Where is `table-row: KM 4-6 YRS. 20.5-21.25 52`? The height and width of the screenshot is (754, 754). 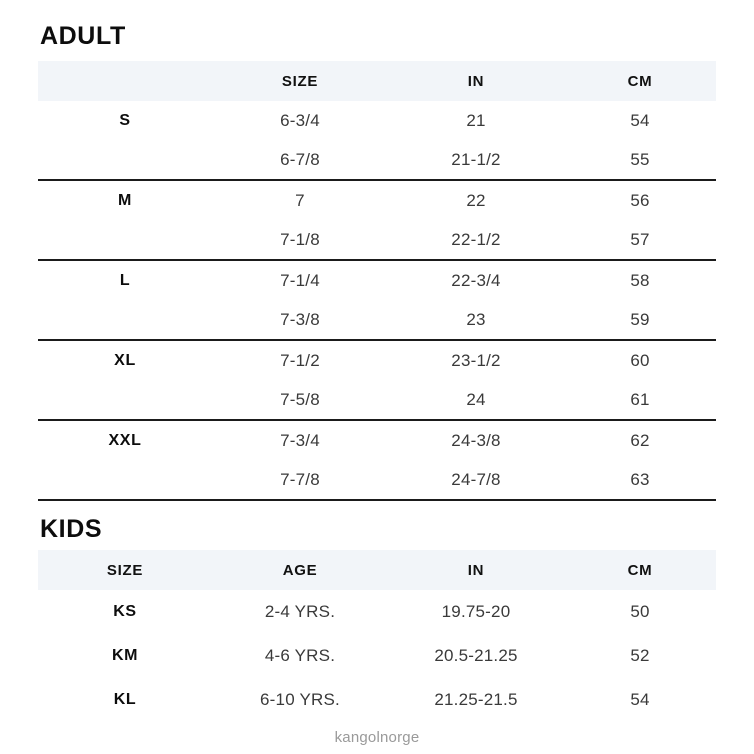
table-row: KM 4-6 YRS. 20.5-21.25 52 is located at coordinates (377, 656).